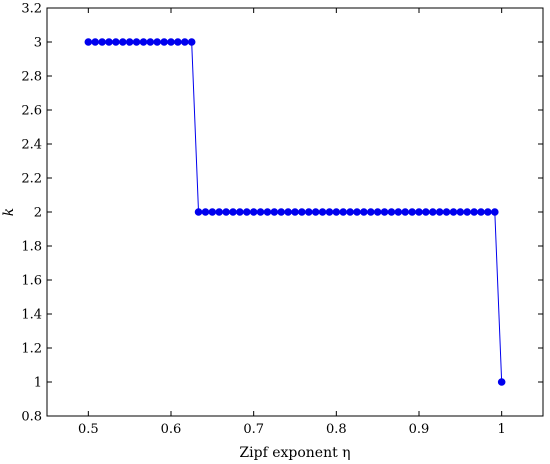 The image size is (550, 464). What do you see at coordinates (253, 429) in the screenshot?
I see `x-tick-label: 0.7` at bounding box center [253, 429].